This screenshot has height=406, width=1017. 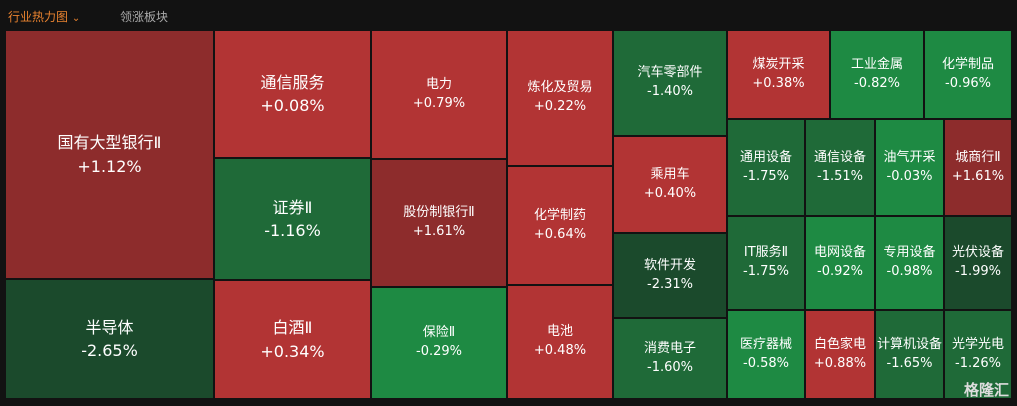 I want to click on tile: 软件开发 -2.31%, so click(x=670, y=275).